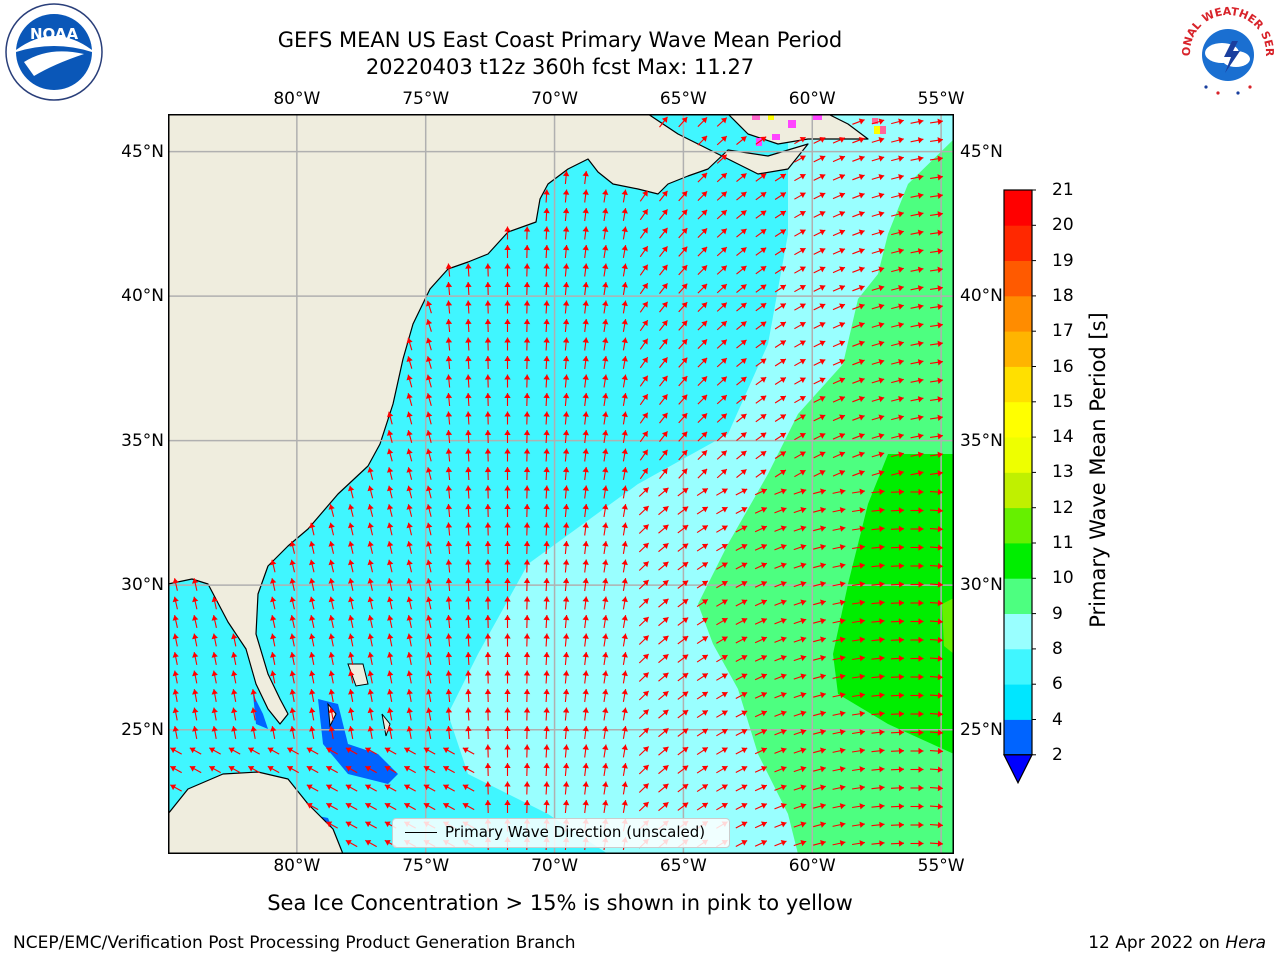 The image size is (1280, 960). What do you see at coordinates (812, 99) in the screenshot?
I see `lon-label-top: 60°W` at bounding box center [812, 99].